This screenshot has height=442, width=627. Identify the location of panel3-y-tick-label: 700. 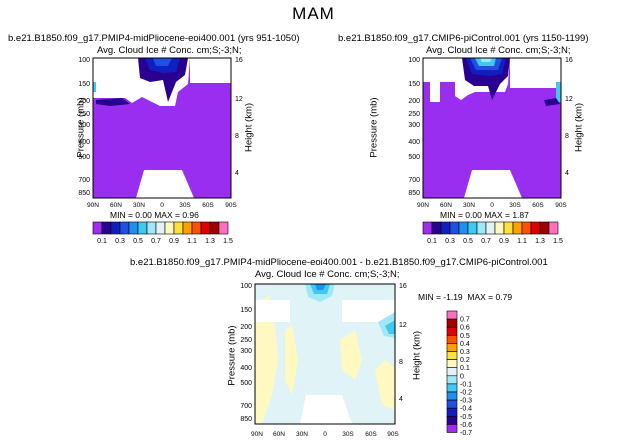
(246, 406).